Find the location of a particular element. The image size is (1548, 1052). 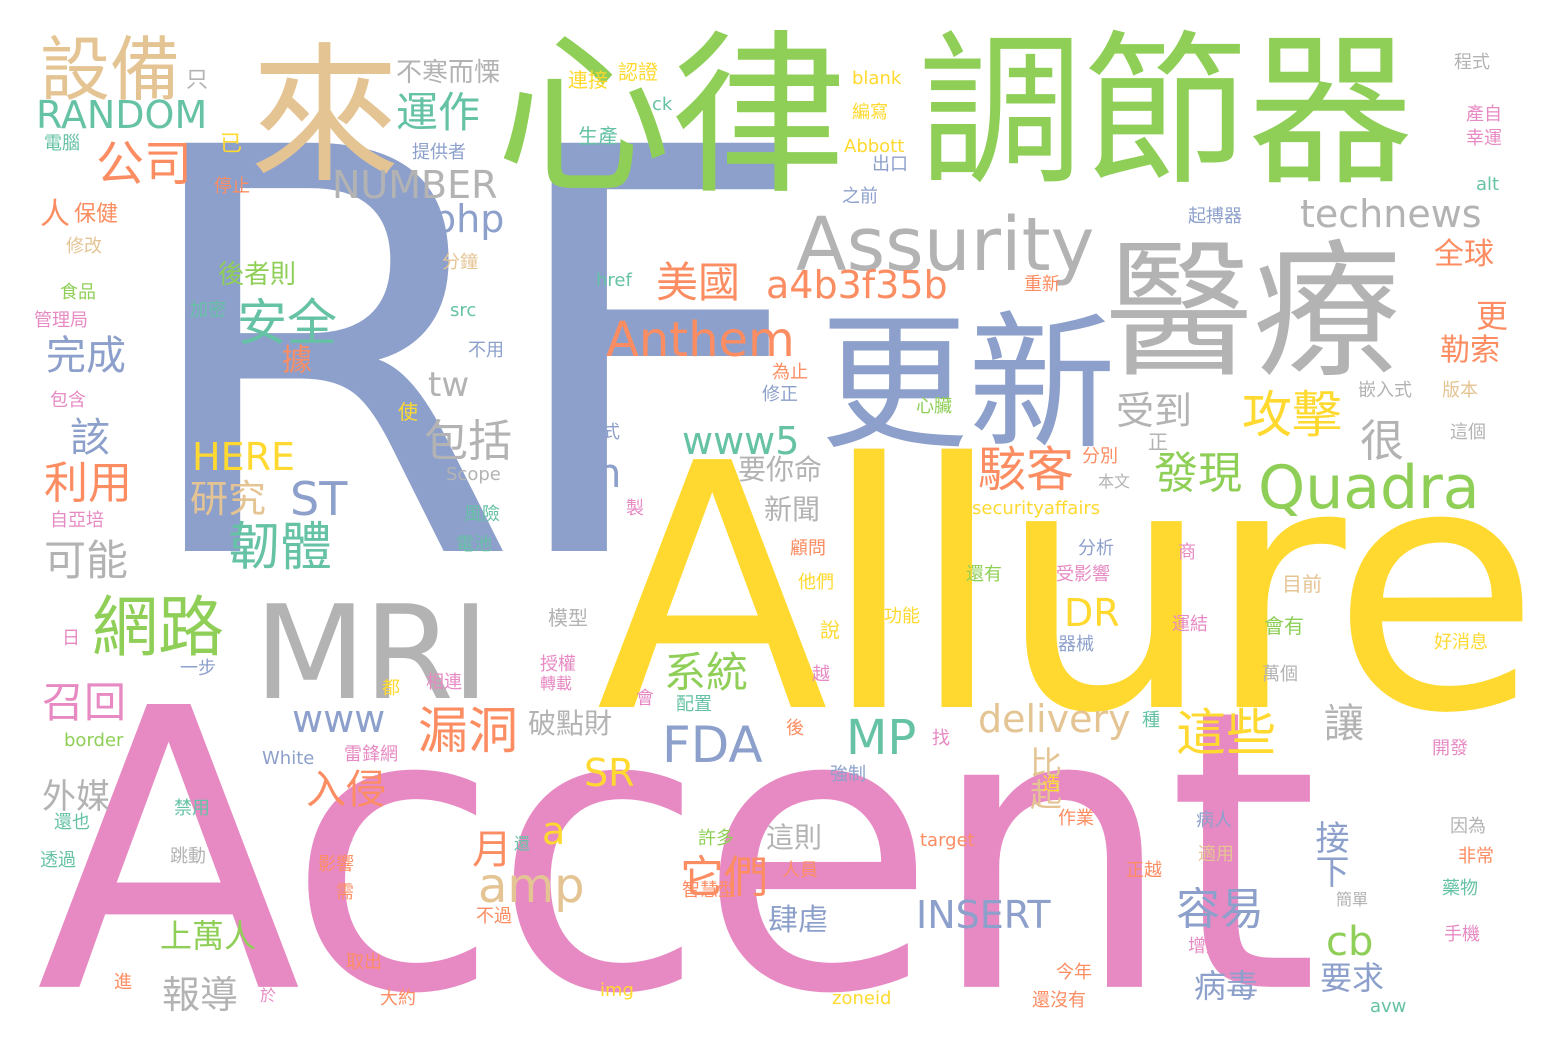

word-yinwei: 因為 is located at coordinates (1468, 826).